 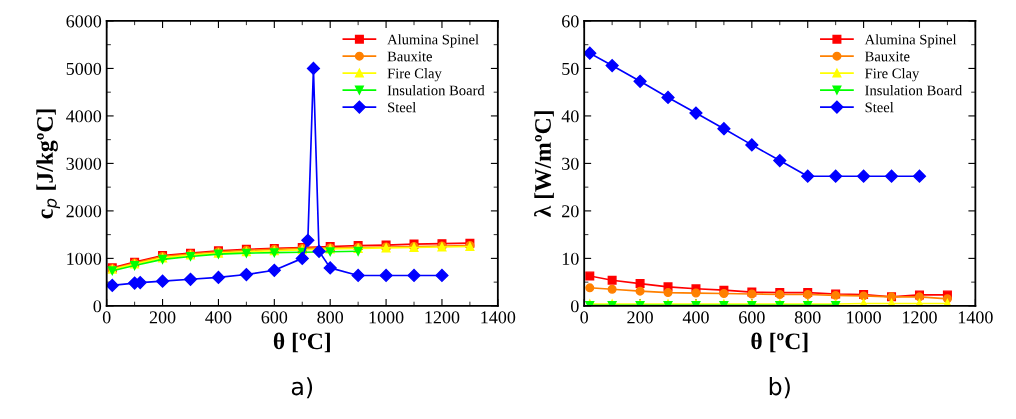 What do you see at coordinates (570, 258) in the screenshot?
I see `y-tick-label: 10` at bounding box center [570, 258].